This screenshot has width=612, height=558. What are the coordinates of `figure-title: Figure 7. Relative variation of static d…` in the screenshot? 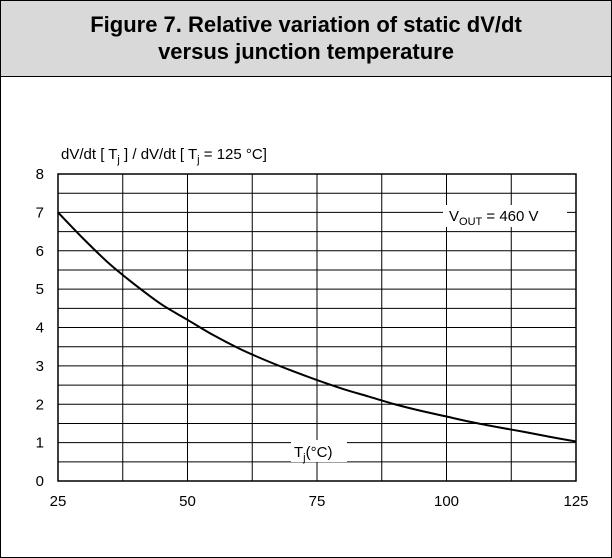 It's located at (306, 39).